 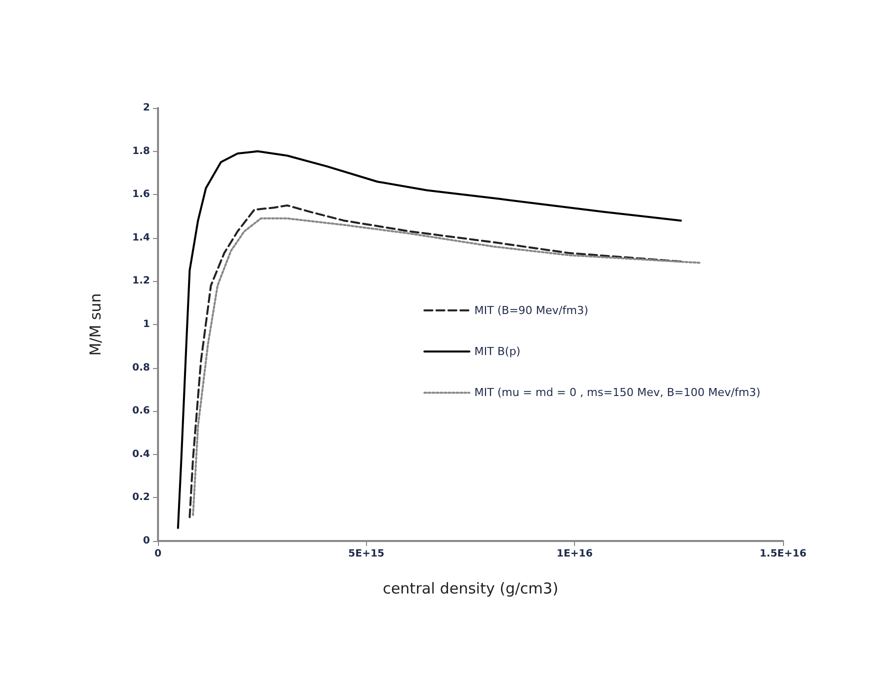 What do you see at coordinates (146, 108) in the screenshot?
I see `y-tick-label: 2` at bounding box center [146, 108].